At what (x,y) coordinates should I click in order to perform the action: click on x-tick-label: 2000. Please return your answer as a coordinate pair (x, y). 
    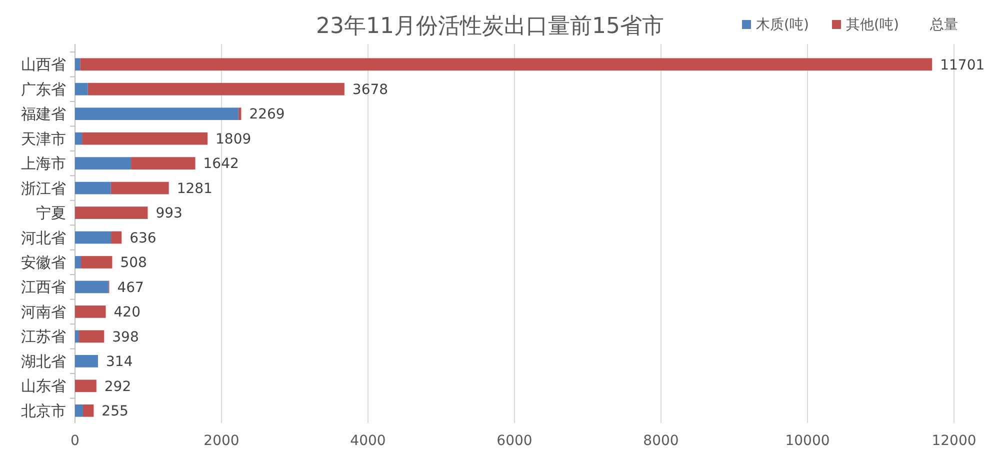
    Looking at the image, I should click on (222, 441).